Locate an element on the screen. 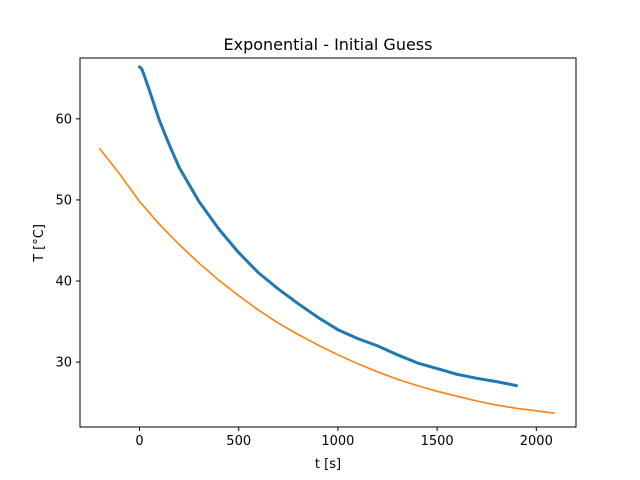 Image resolution: width=640 pixels, height=480 pixels. x-tick-label: 1500 is located at coordinates (437, 441).